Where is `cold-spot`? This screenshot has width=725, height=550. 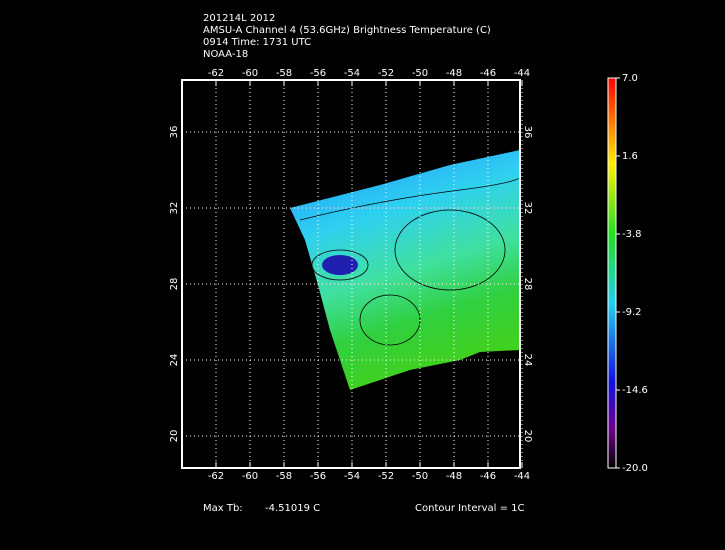
cold-spot is located at coordinates (340, 265).